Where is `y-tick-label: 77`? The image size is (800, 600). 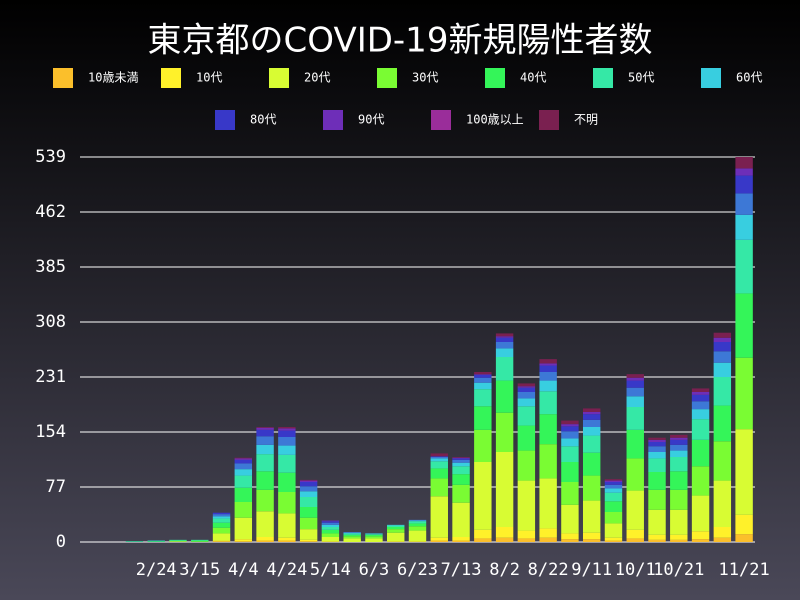
y-tick-label: 77 is located at coordinates (56, 487).